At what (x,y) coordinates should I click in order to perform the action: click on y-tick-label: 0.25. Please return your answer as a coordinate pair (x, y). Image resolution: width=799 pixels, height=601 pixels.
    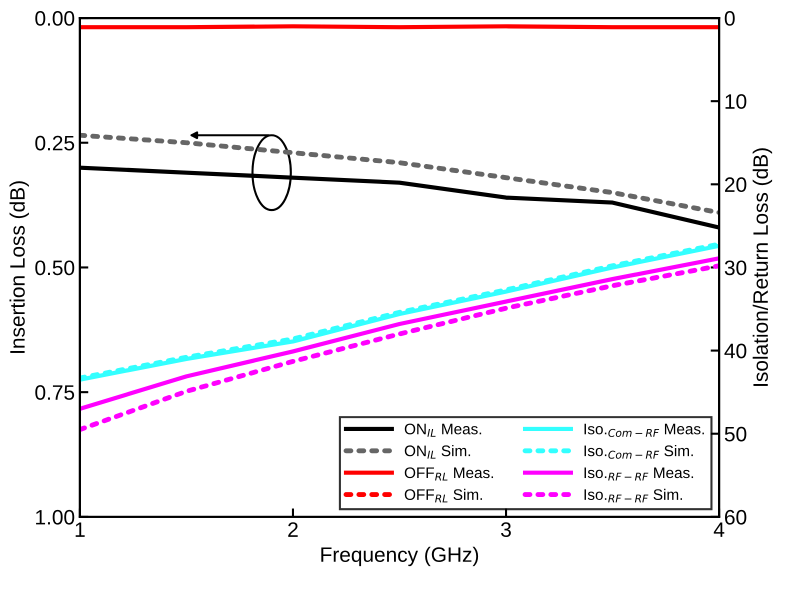
    Looking at the image, I should click on (54, 143).